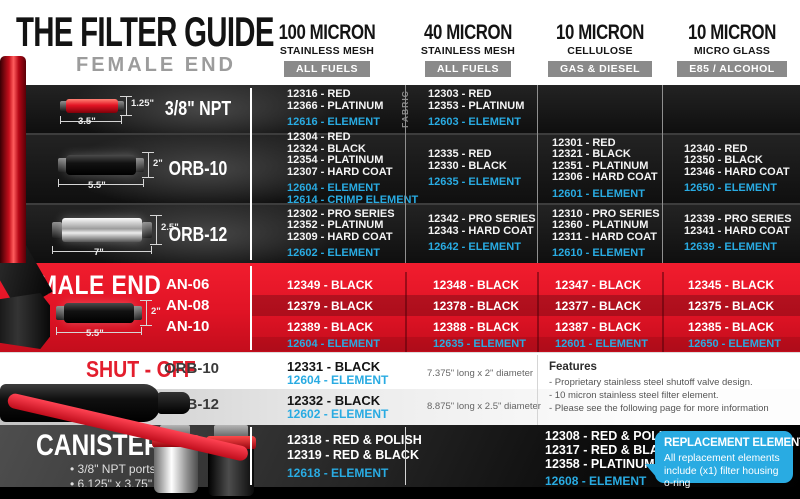 The height and width of the screenshot is (499, 800). Describe the element at coordinates (600, 32) in the screenshot. I see `column-micron-label: 10 MICRON` at that location.